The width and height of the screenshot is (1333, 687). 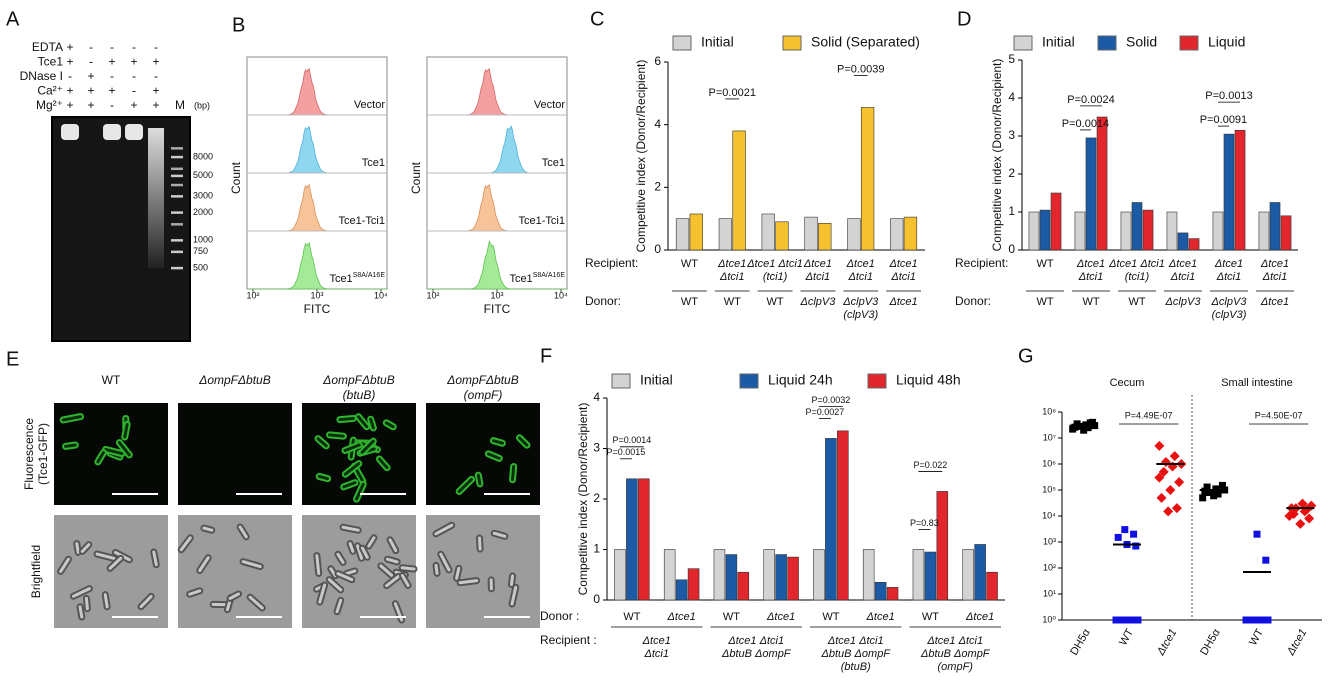 What do you see at coordinates (483, 454) in the screenshot?
I see `fluorescence-image` at bounding box center [483, 454].